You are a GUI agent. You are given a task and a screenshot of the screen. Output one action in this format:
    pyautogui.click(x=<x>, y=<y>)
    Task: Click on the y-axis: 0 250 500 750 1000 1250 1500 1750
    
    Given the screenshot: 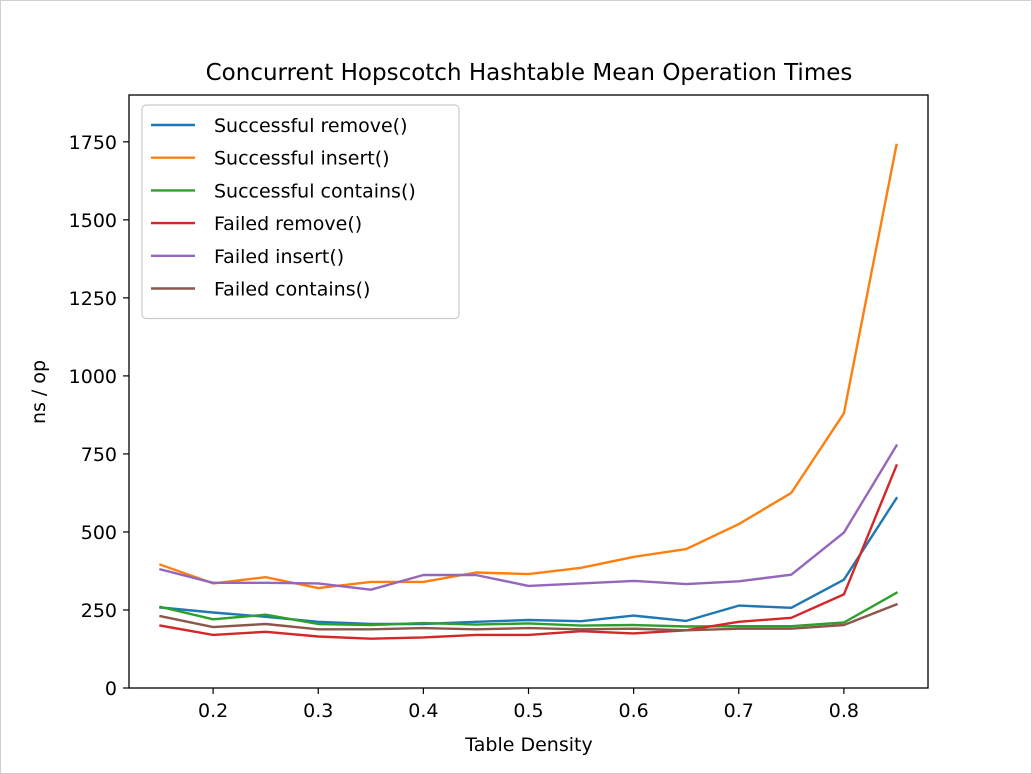 What is the action you would take?
    pyautogui.click(x=99, y=416)
    